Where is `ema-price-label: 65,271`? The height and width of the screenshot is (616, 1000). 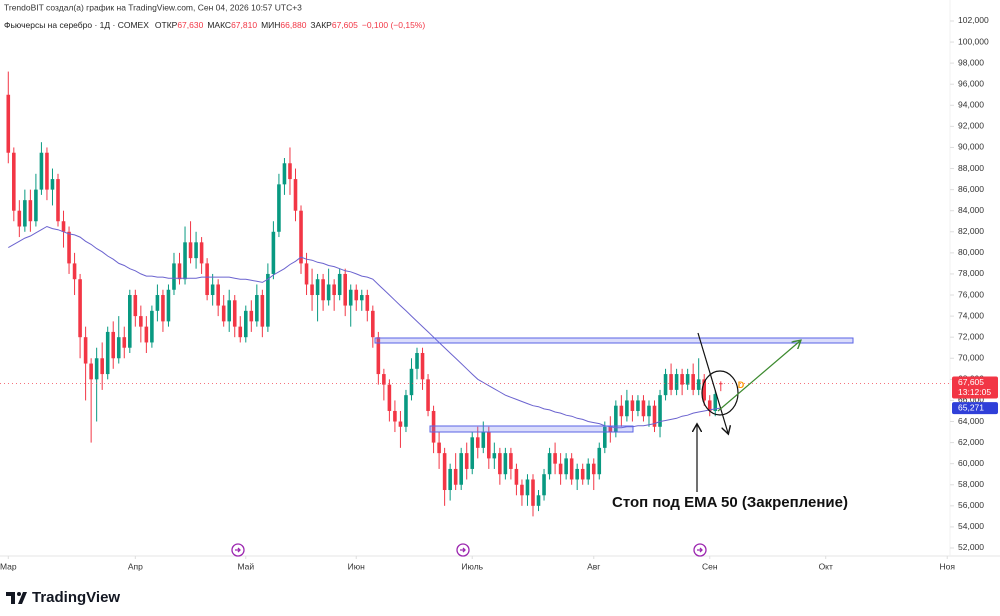
ema-price-label: 65,271 is located at coordinates (971, 407).